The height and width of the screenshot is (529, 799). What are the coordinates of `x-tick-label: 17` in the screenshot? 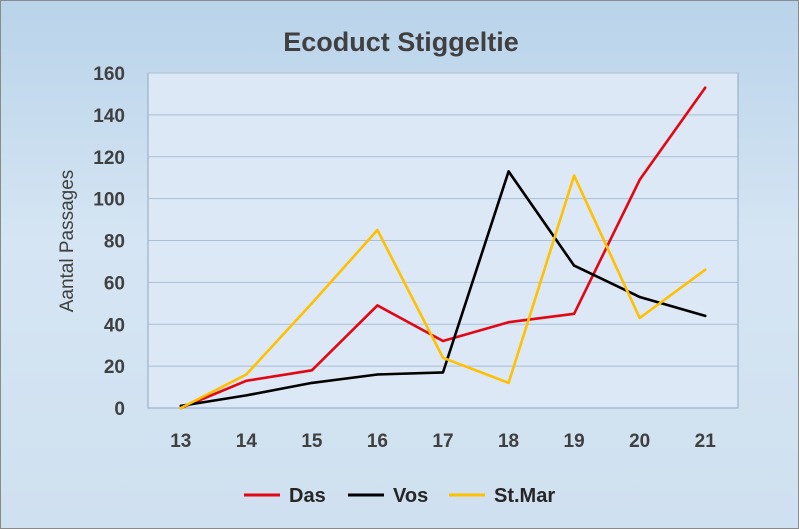 It's located at (442, 441).